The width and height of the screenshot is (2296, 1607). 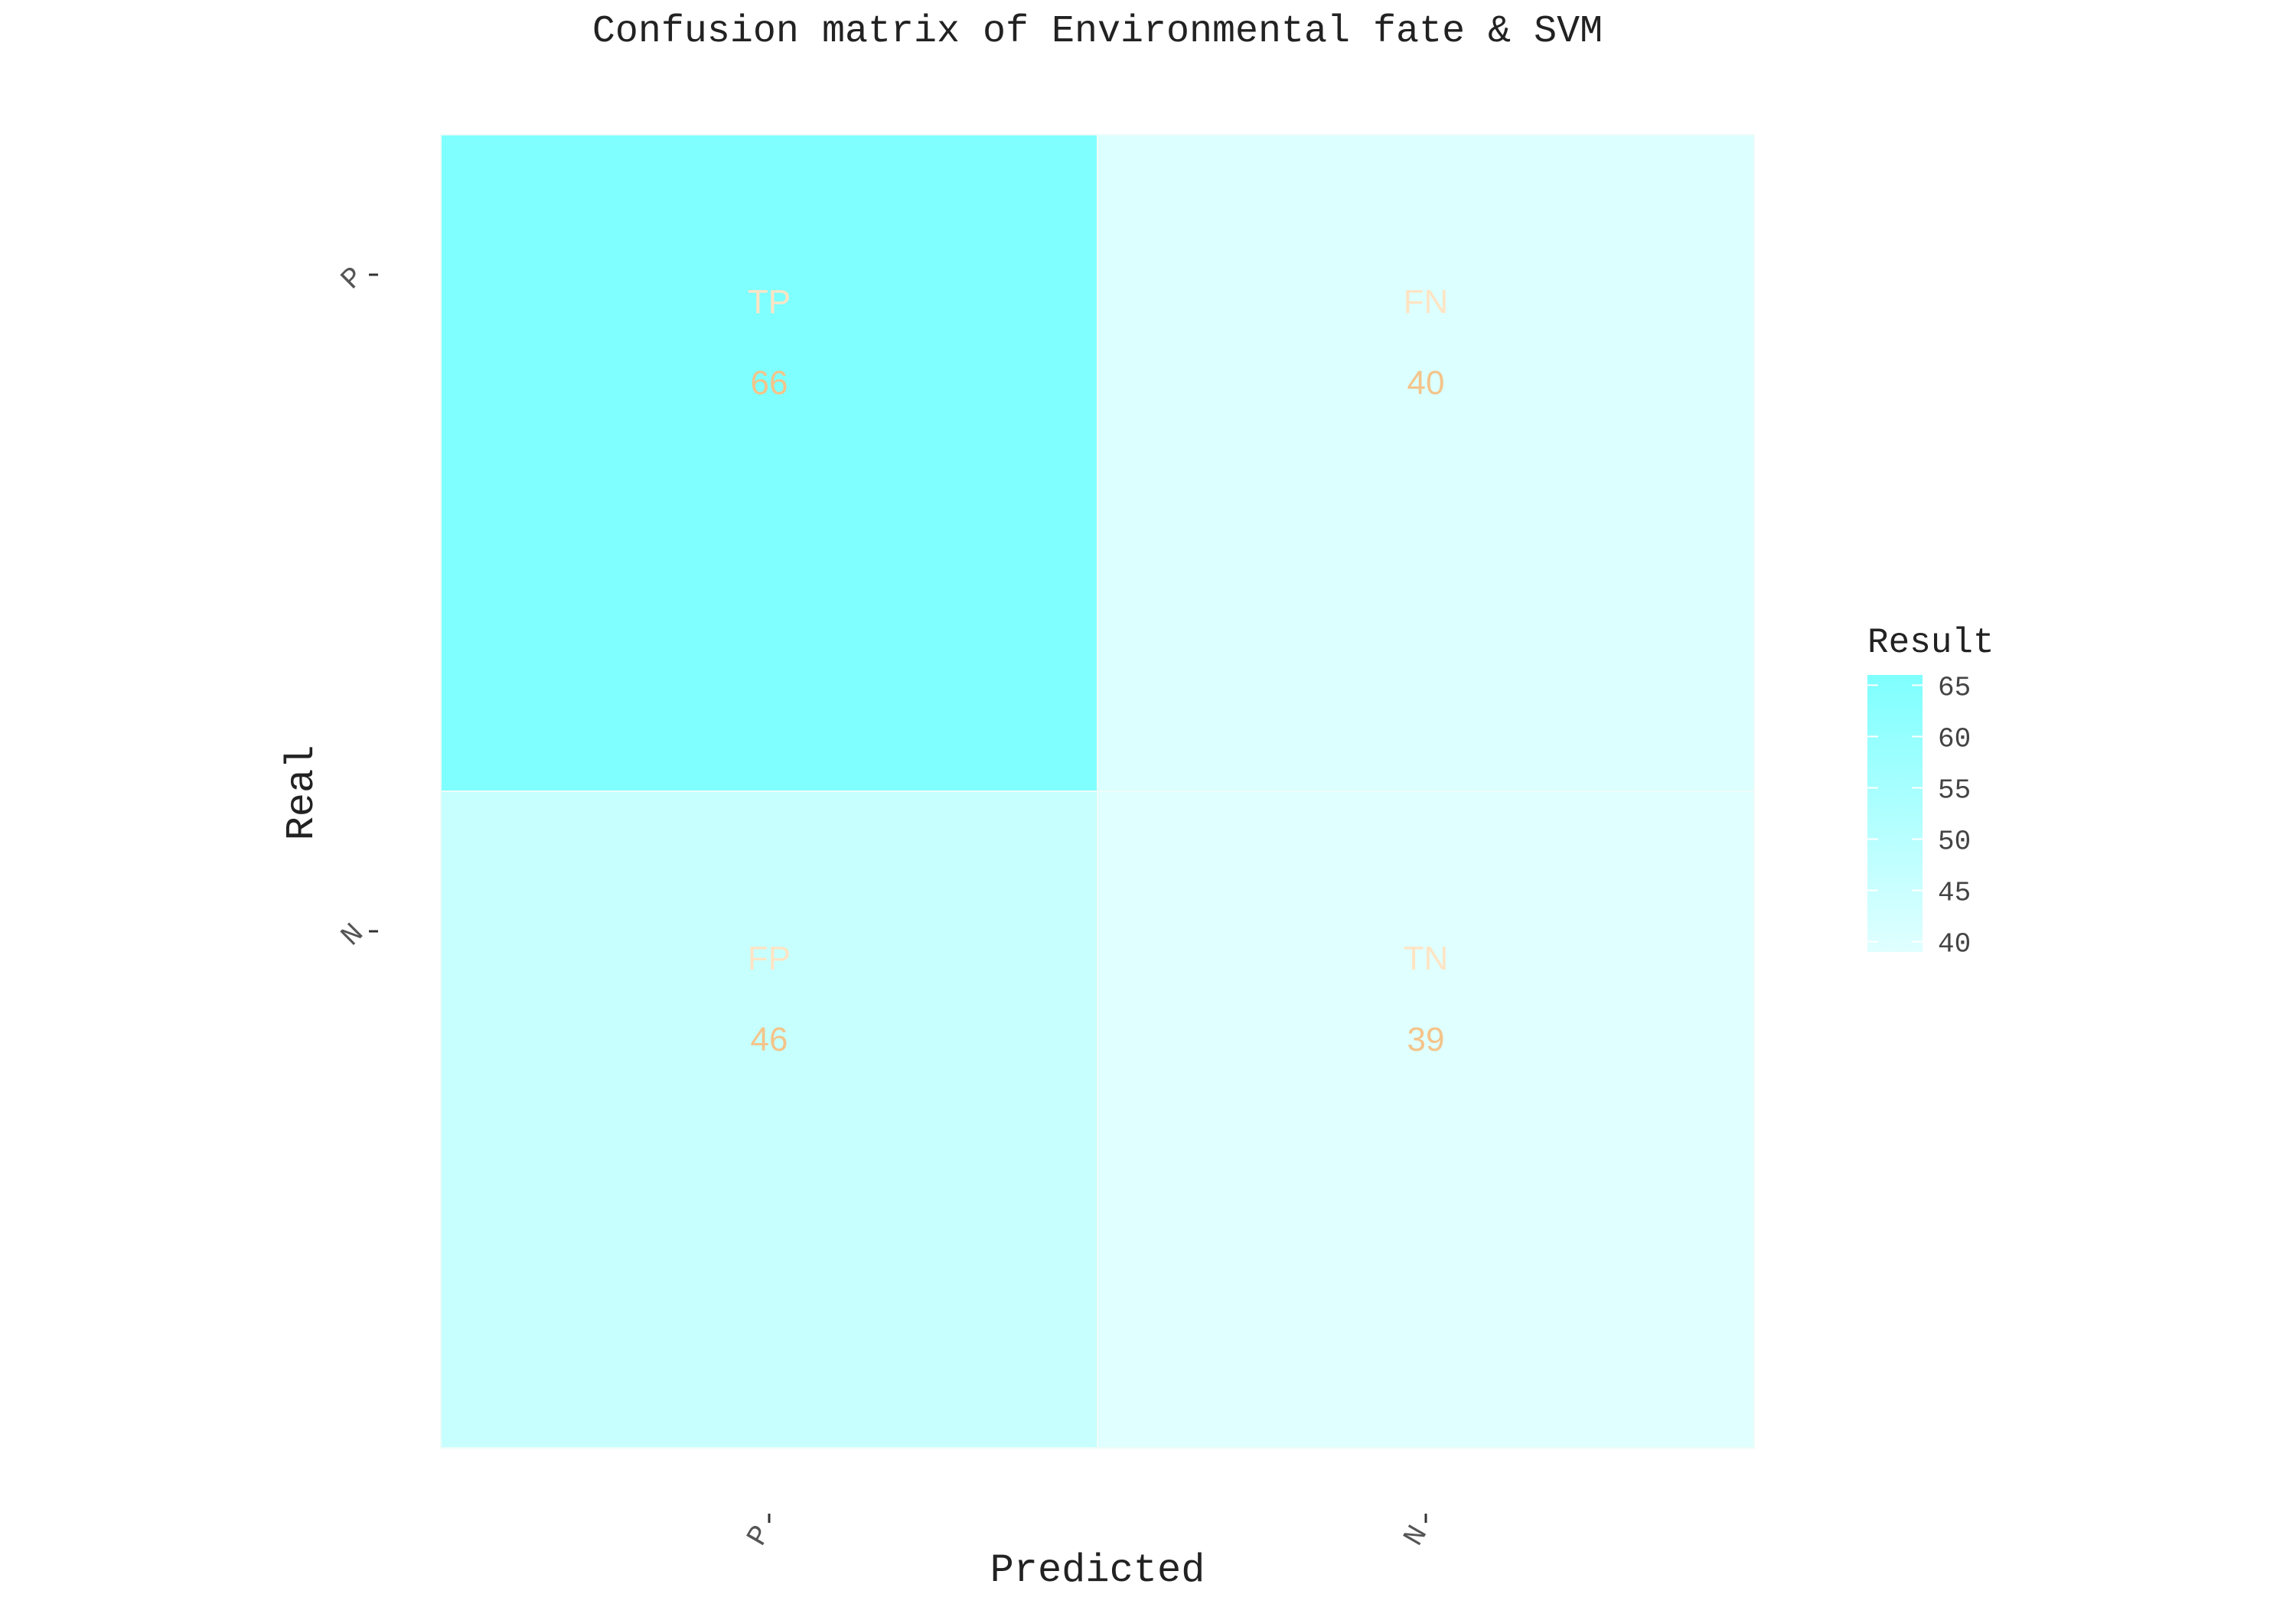 I want to click on heatmap-cell-tp, so click(x=769, y=463).